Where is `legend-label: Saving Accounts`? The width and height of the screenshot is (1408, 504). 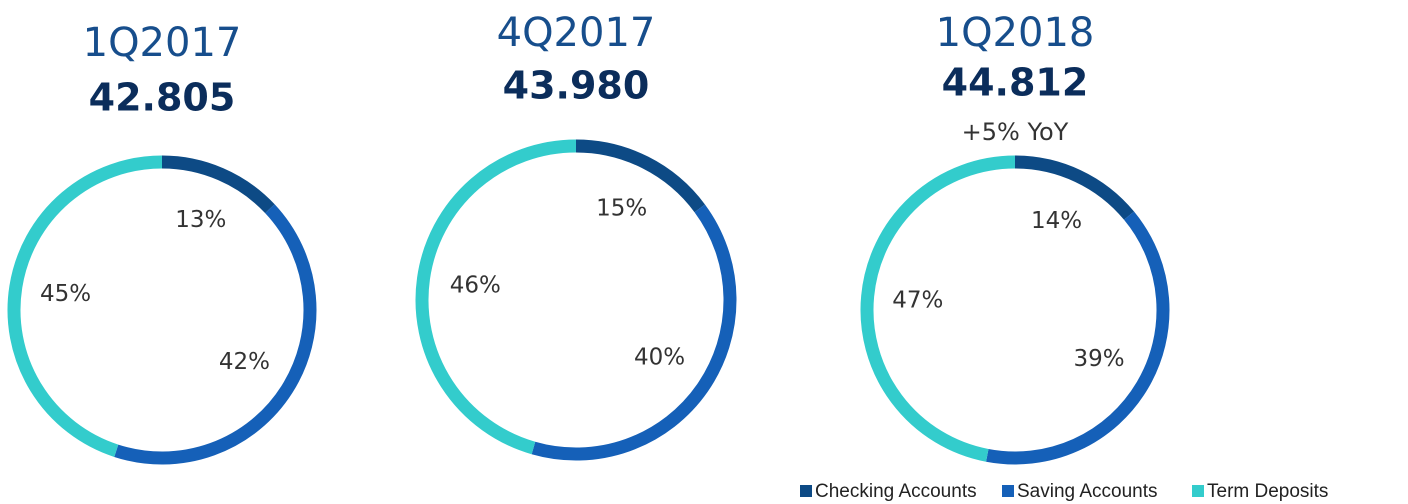
legend-label: Saving Accounts is located at coordinates (1087, 491).